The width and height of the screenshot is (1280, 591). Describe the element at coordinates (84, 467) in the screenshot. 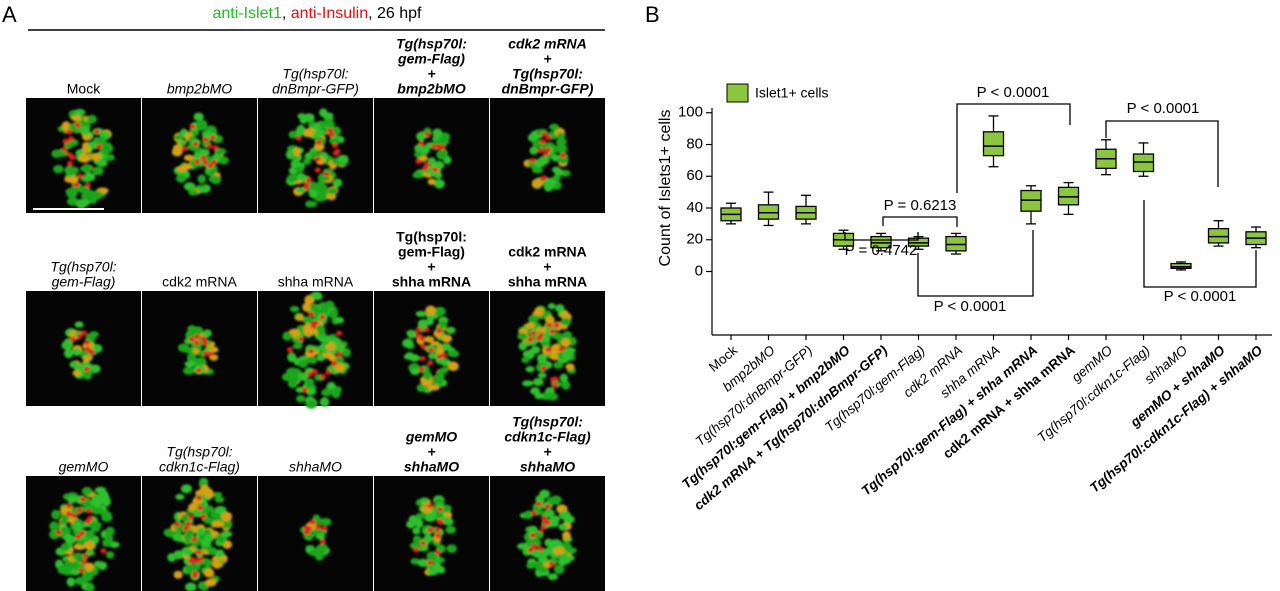

I see `image-label: gemMO` at that location.